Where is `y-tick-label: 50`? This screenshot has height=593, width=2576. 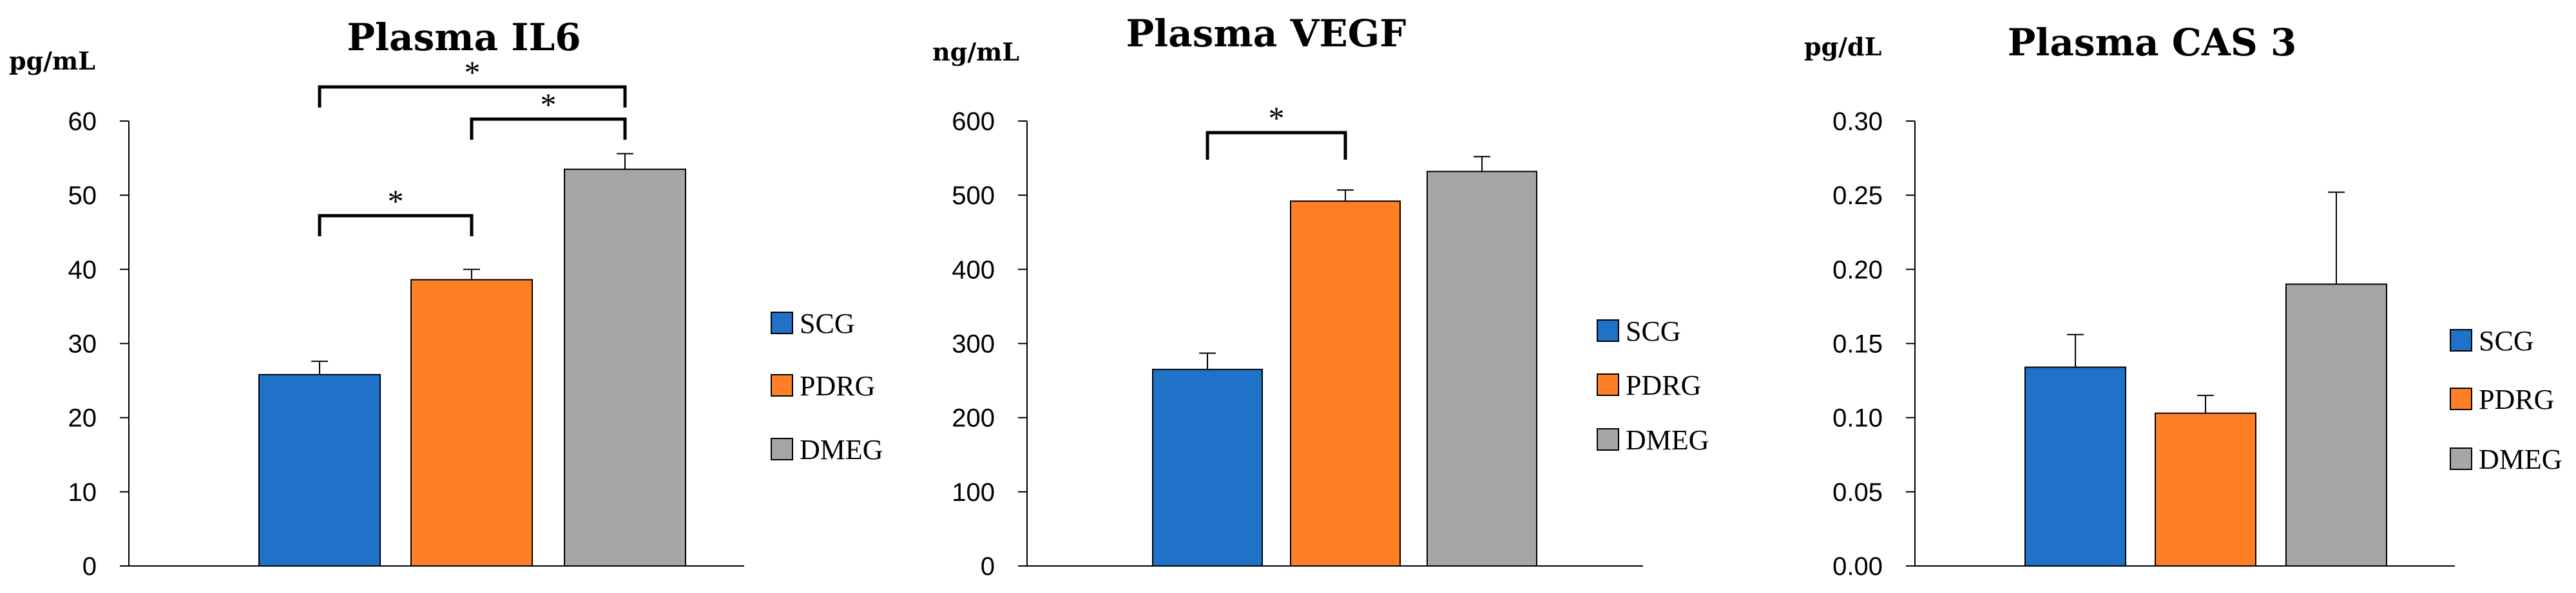 y-tick-label: 50 is located at coordinates (82, 196).